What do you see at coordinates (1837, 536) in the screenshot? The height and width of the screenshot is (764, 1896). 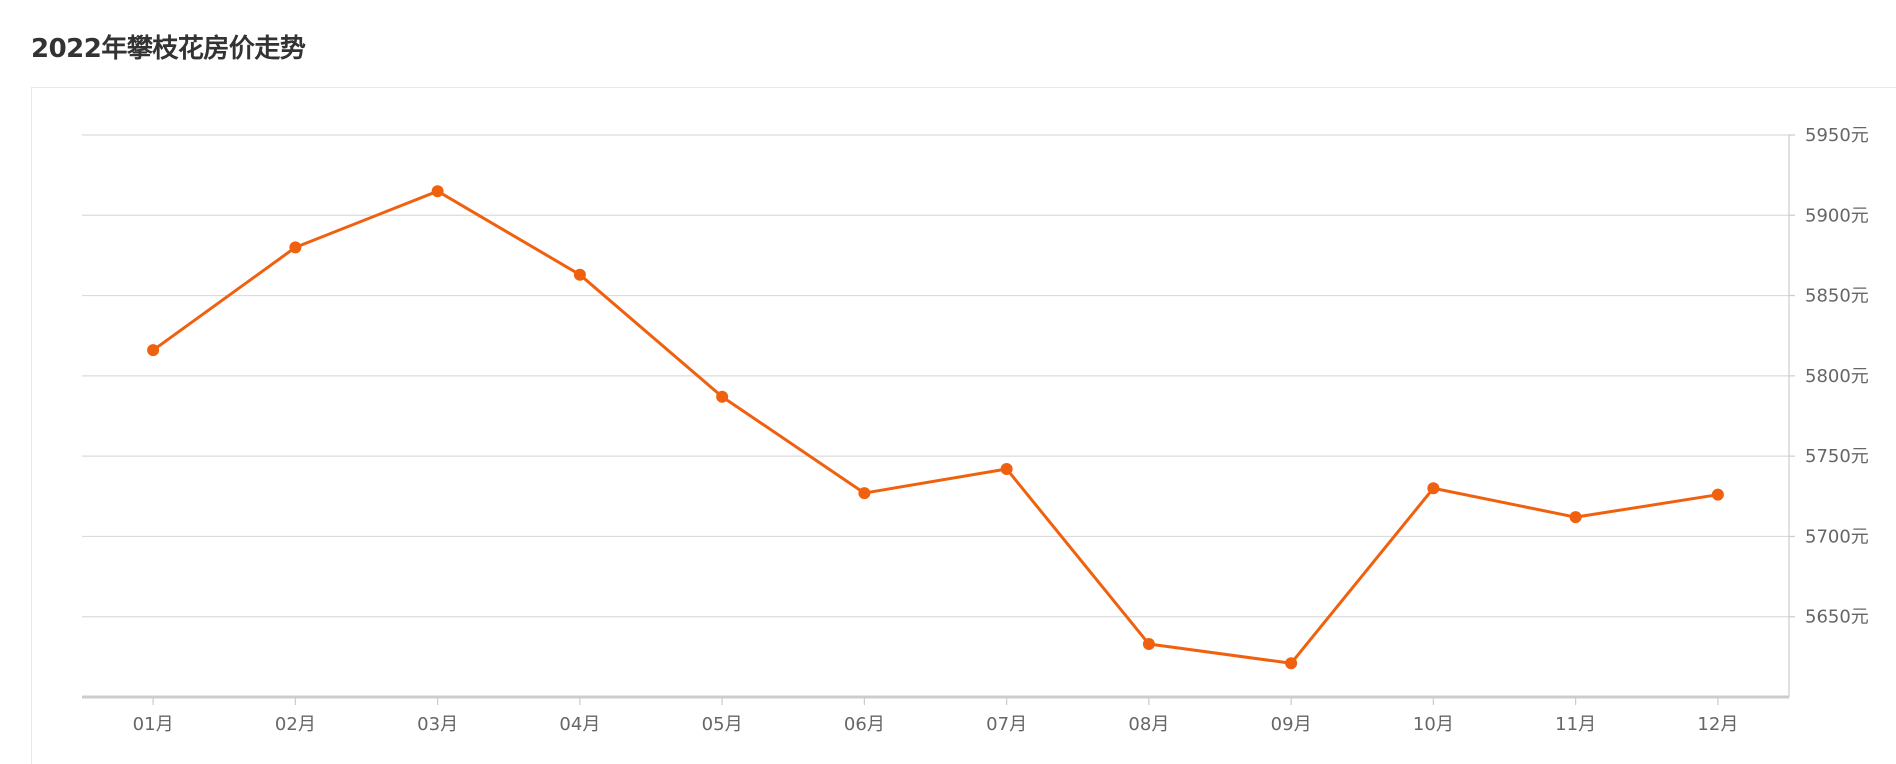 I see `y-tick-label-5700: 5700元` at bounding box center [1837, 536].